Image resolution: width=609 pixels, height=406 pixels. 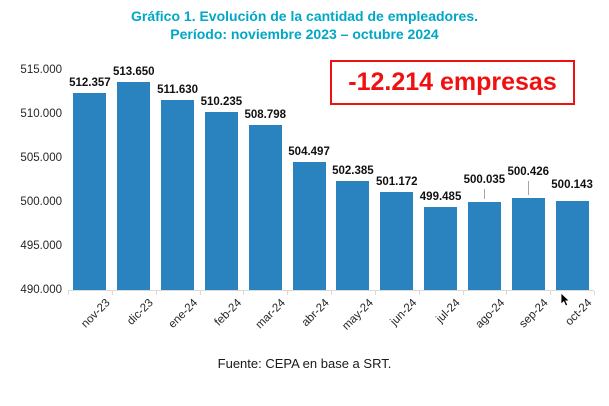 I want to click on y-axis-tick-label: 510.000, so click(x=41, y=114).